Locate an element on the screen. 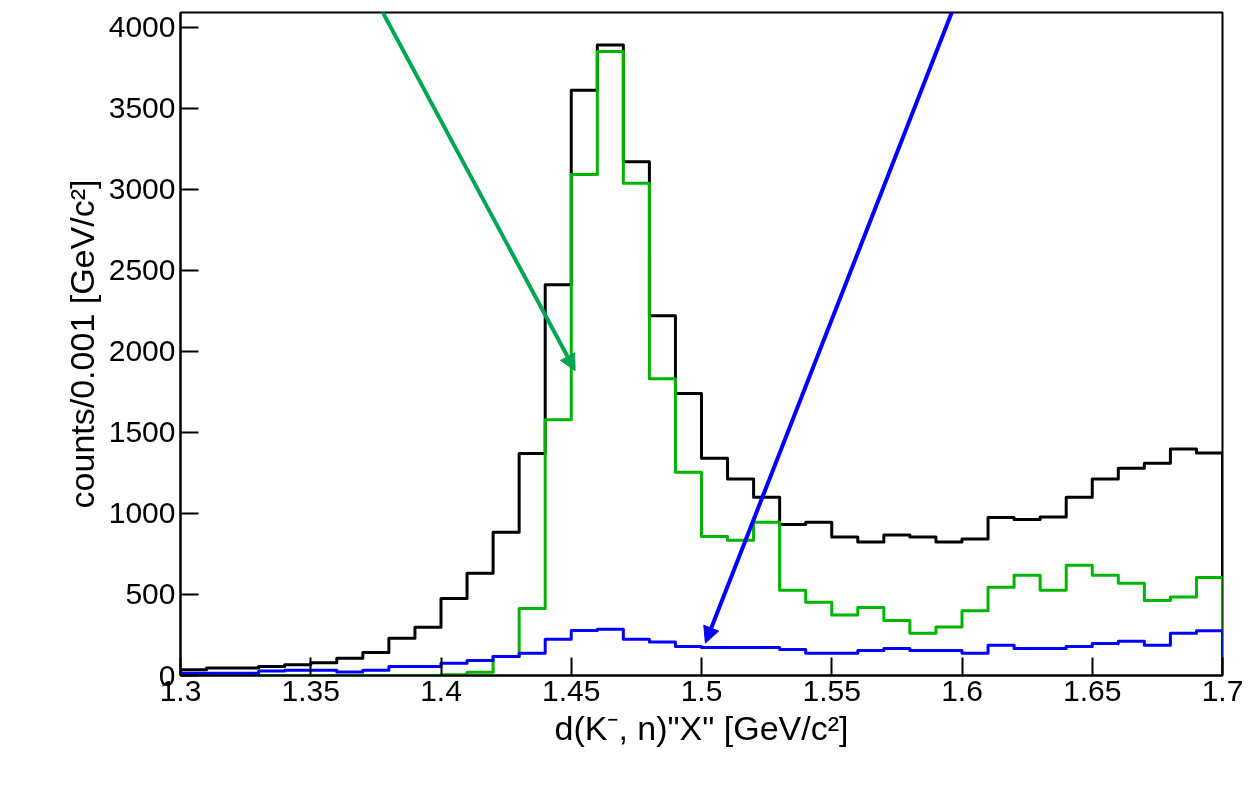  x-tick-label: 1.7 is located at coordinates (1222, 690).